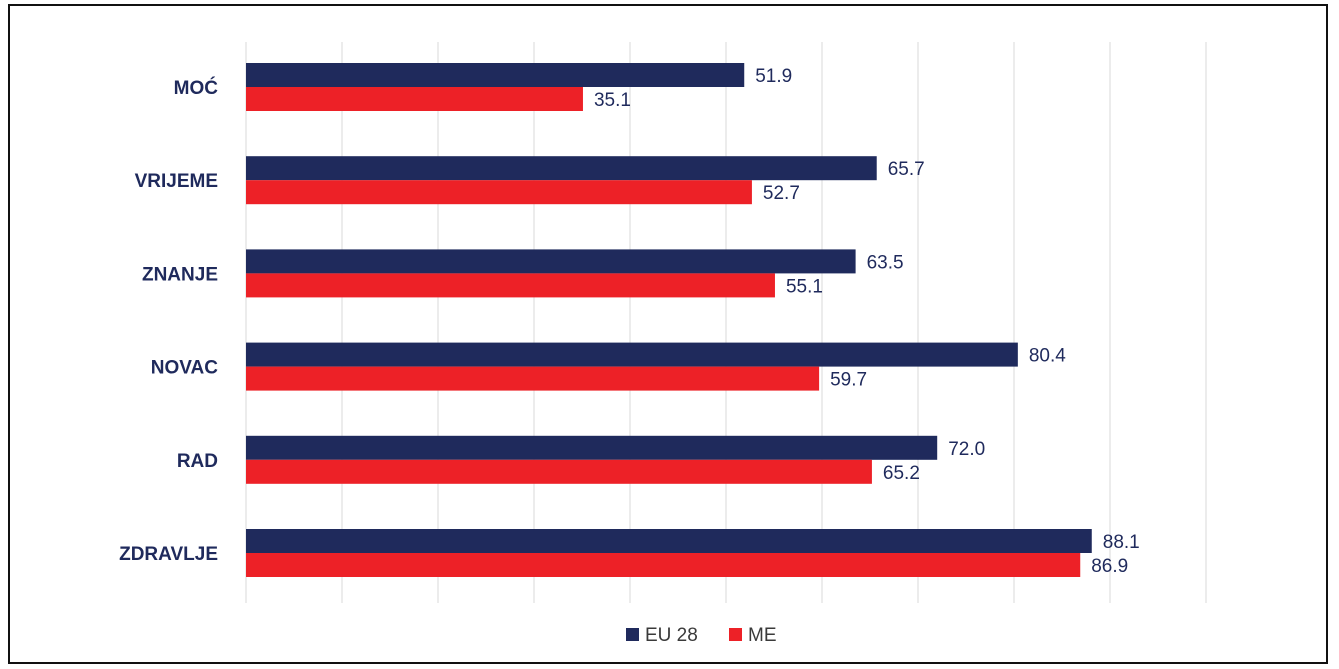  What do you see at coordinates (176, 181) in the screenshot?
I see `category-label: VRIJEME` at bounding box center [176, 181].